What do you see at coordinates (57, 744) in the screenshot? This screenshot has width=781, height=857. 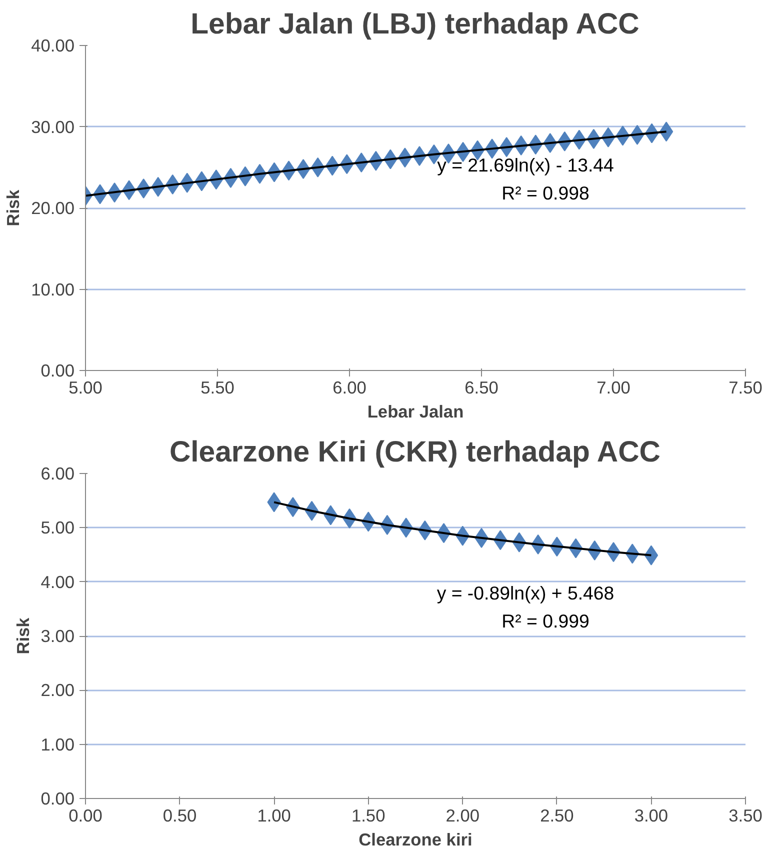 I see `y-tick-label: 1.00` at bounding box center [57, 744].